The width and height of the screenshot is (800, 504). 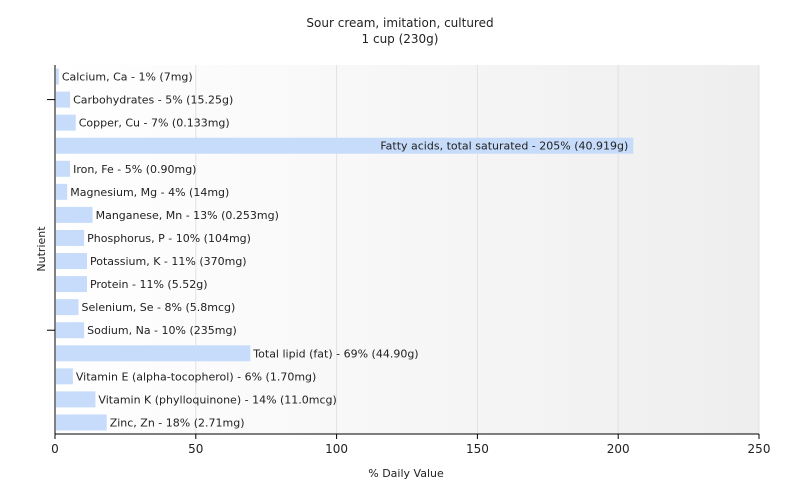 I want to click on bar-label: Manganese, Mn - 13% (0.253mg), so click(x=187, y=215).